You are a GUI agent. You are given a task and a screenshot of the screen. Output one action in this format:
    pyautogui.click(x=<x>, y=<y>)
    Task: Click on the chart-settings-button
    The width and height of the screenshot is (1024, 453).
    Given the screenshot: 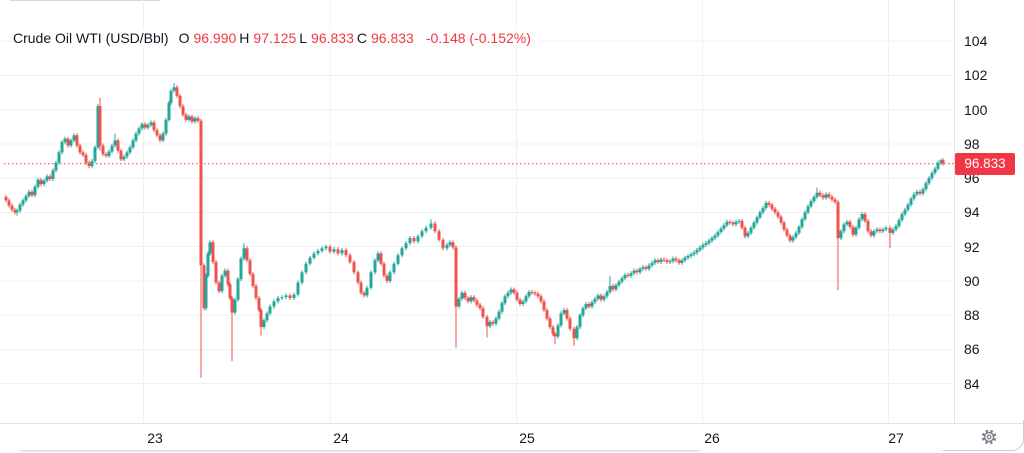 What is the action you would take?
    pyautogui.click(x=989, y=437)
    